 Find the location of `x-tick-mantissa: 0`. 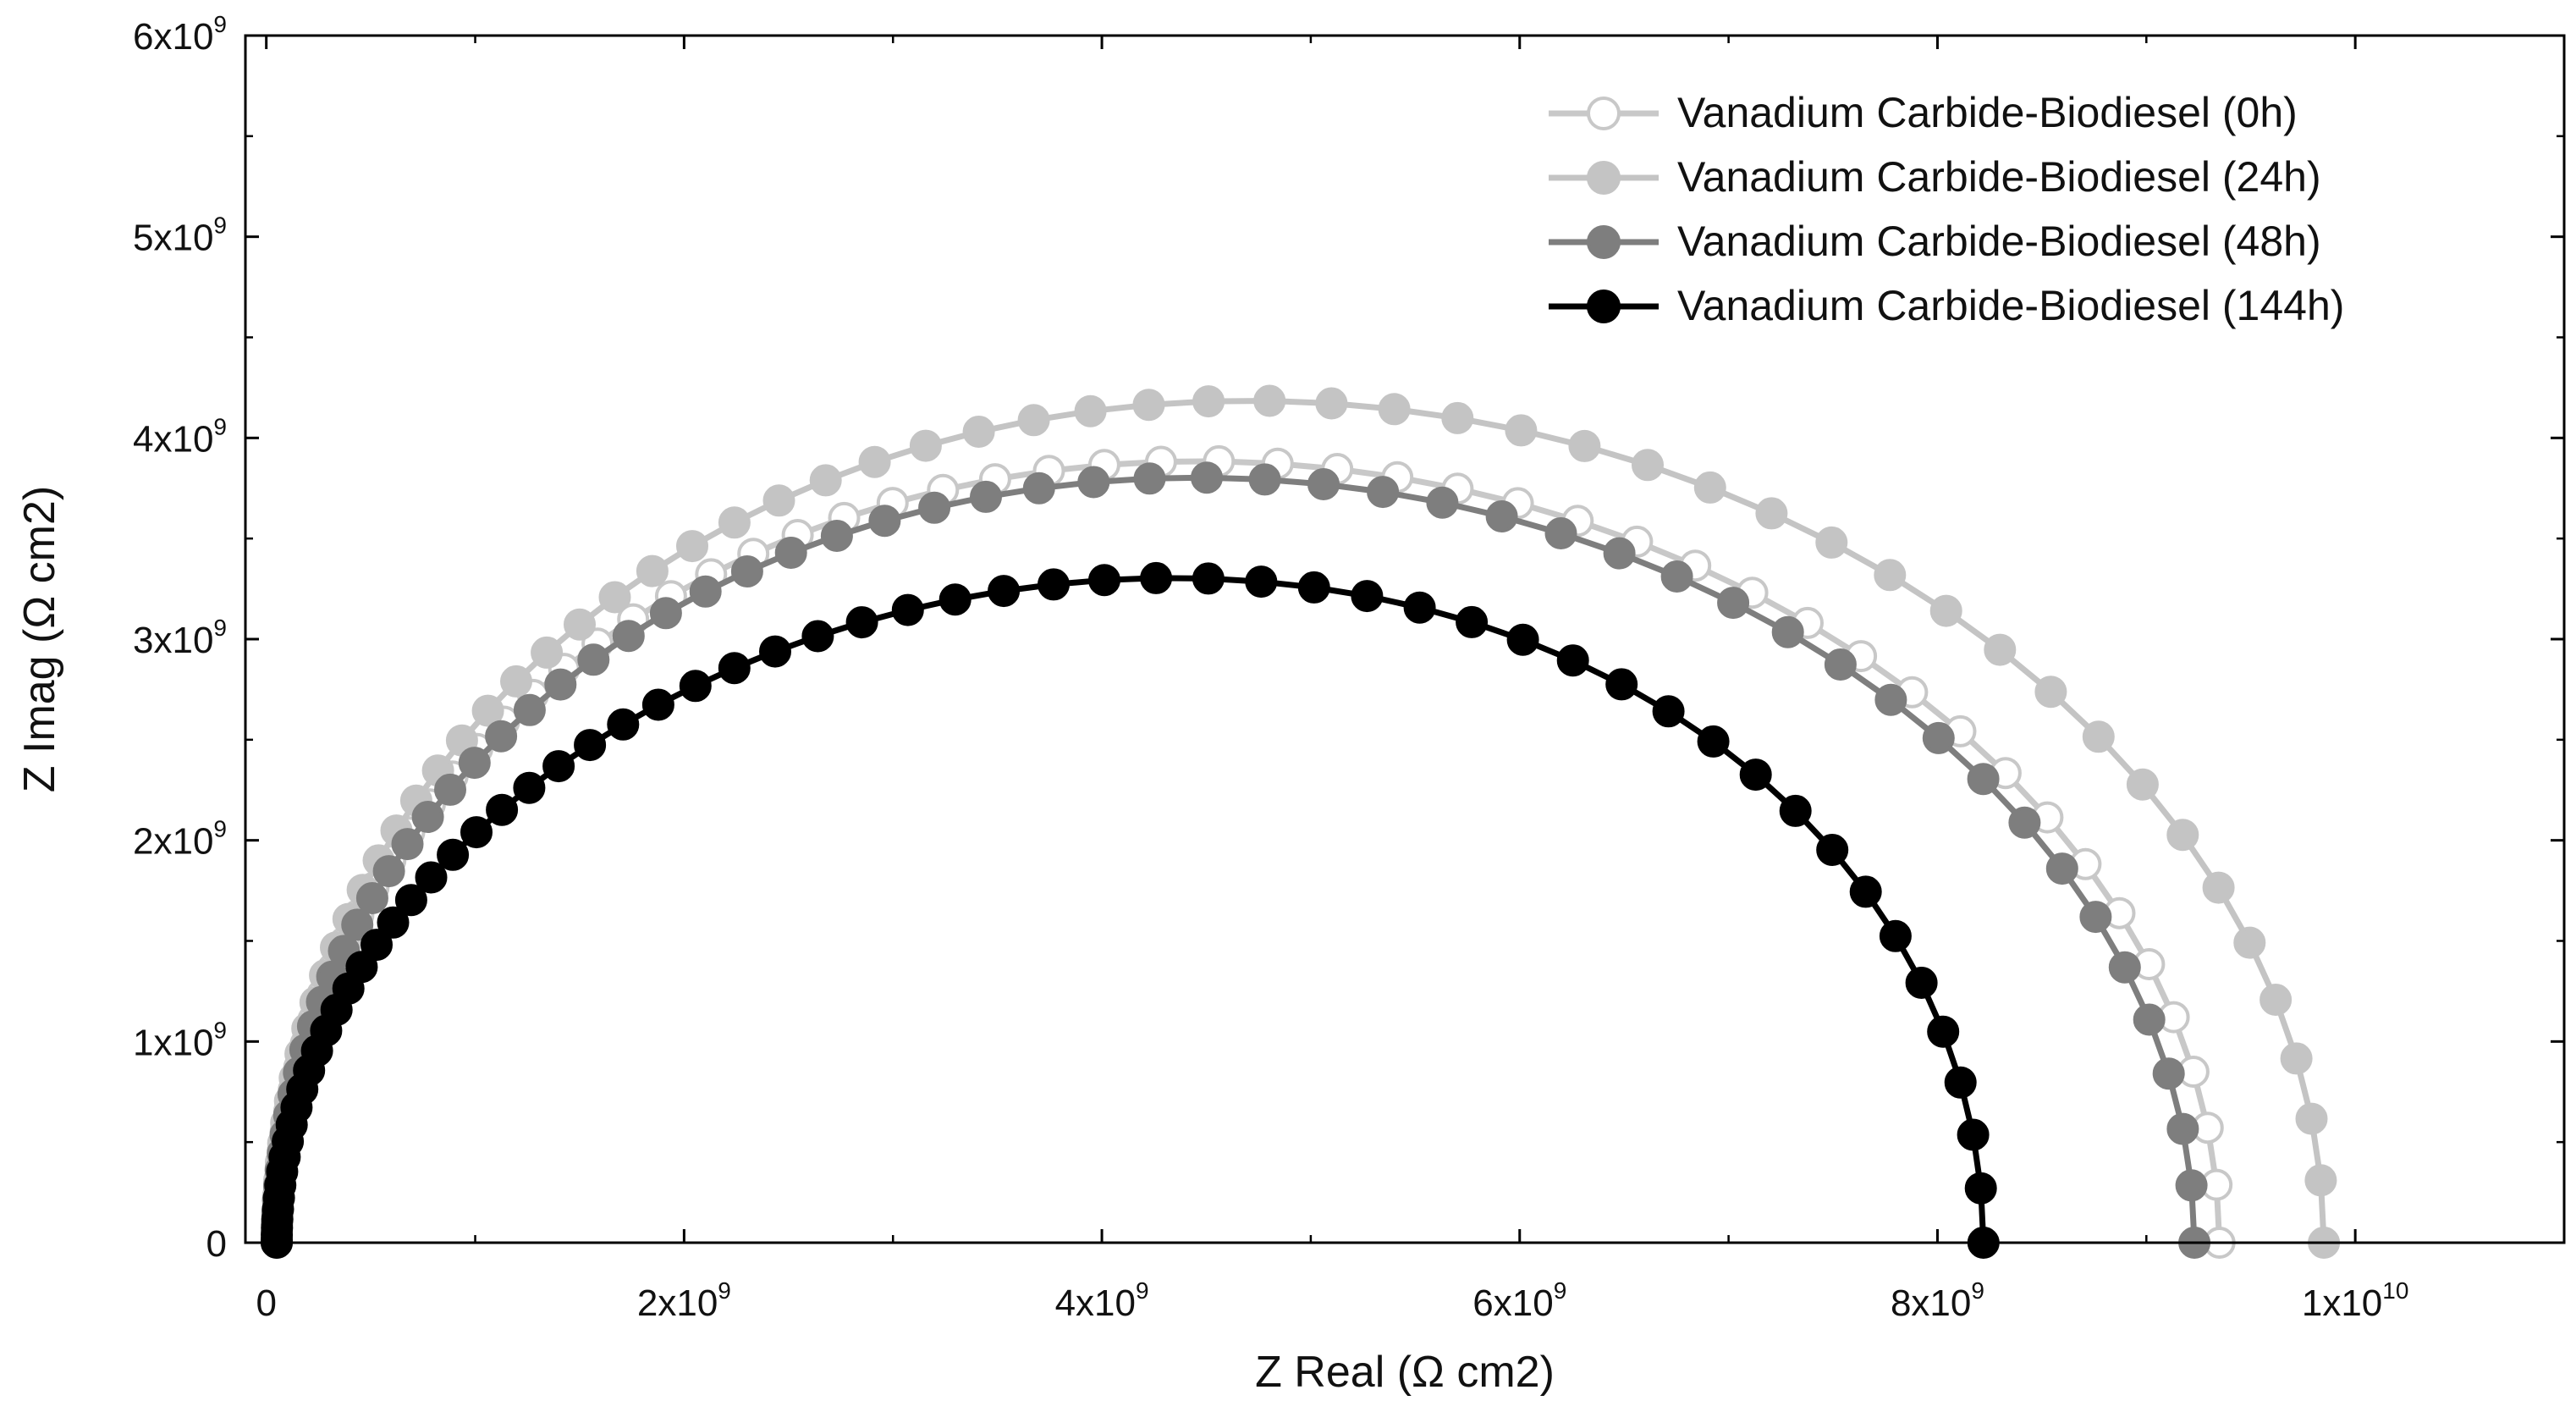

x-tick-mantissa: 0 is located at coordinates (266, 1303).